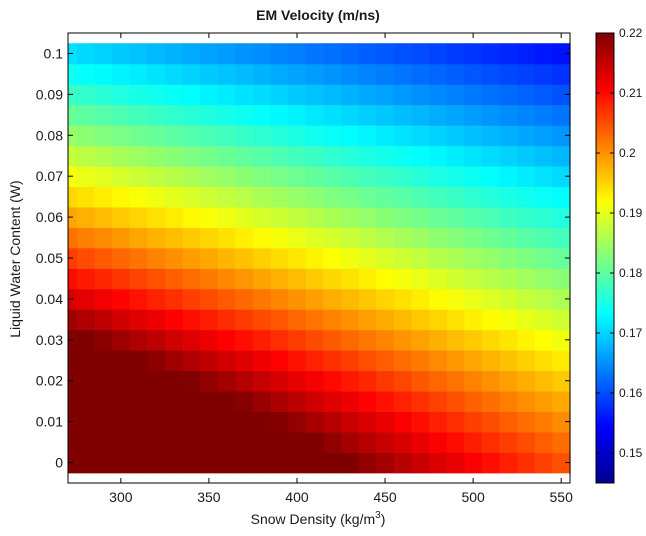 The height and width of the screenshot is (536, 646). Describe the element at coordinates (631, 33) in the screenshot. I see `colorbar-tick-label: 0.22` at that location.